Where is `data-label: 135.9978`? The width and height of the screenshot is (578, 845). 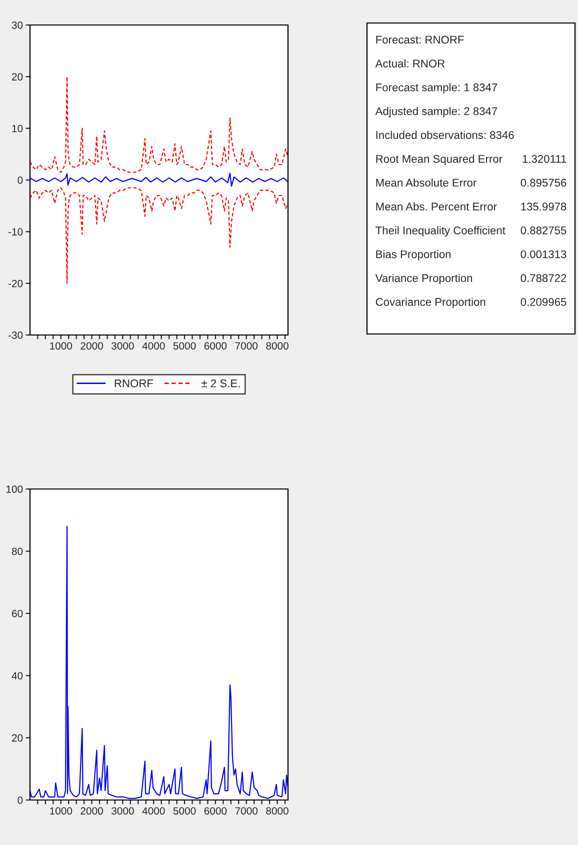 data-label: 135.9978 is located at coordinates (543, 206).